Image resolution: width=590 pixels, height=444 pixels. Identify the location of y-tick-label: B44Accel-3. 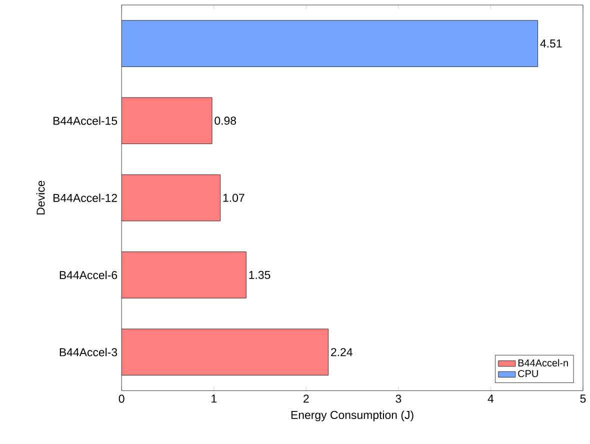
(89, 352).